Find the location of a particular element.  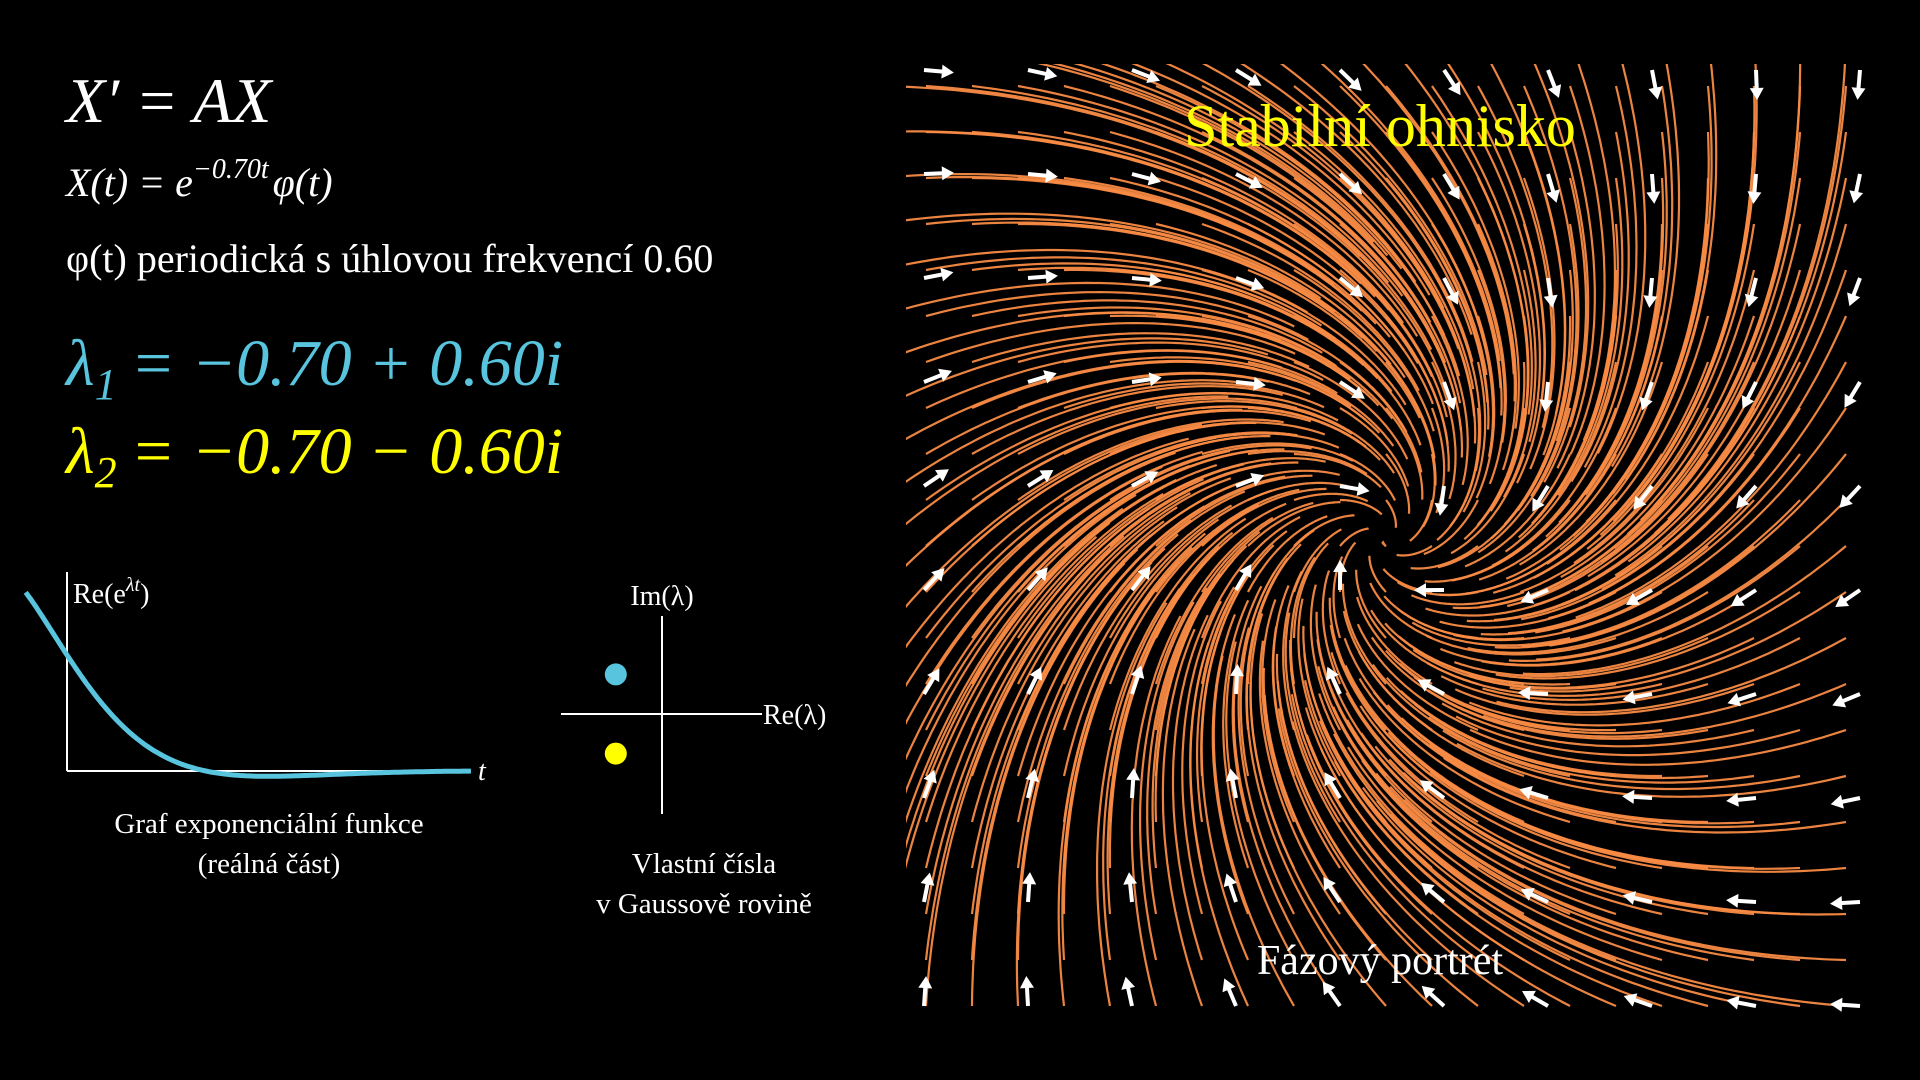

solution-equation: X(t) = e−0.70t φ(t) is located at coordinates (198, 179).